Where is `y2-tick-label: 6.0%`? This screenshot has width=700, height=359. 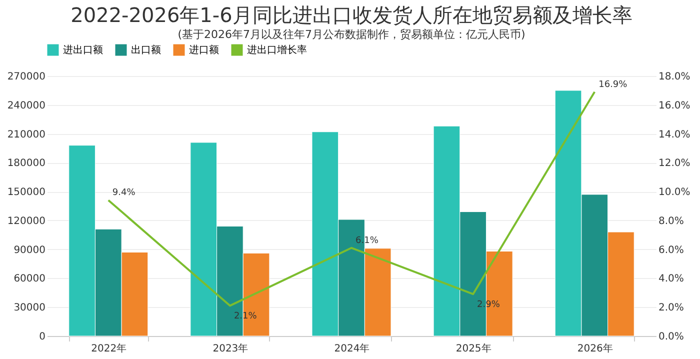 y2-tick-label: 6.0% is located at coordinates (671, 250).